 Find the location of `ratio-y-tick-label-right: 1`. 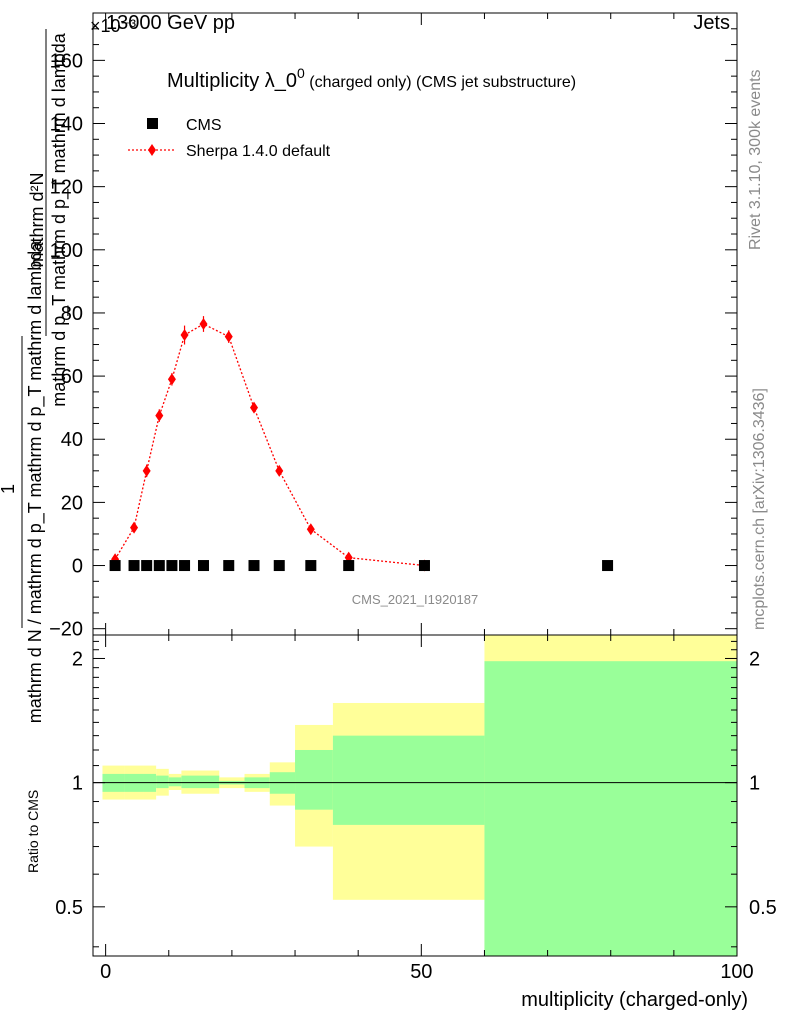

ratio-y-tick-label-right: 1 is located at coordinates (754, 784).